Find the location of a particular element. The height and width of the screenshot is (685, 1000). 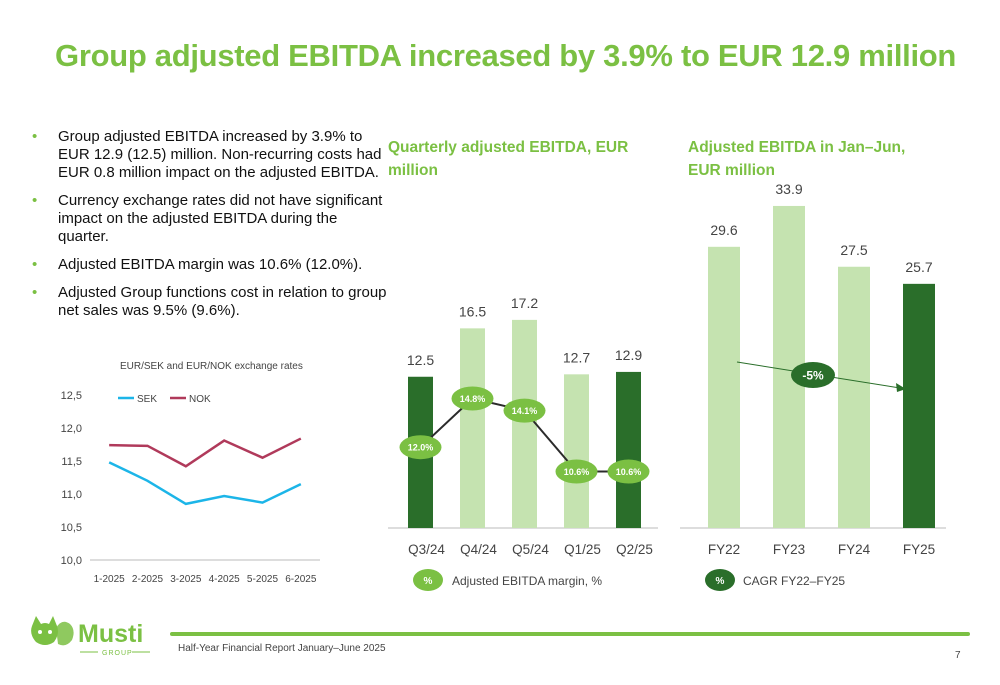

fx-series-line-nok is located at coordinates (205, 452).